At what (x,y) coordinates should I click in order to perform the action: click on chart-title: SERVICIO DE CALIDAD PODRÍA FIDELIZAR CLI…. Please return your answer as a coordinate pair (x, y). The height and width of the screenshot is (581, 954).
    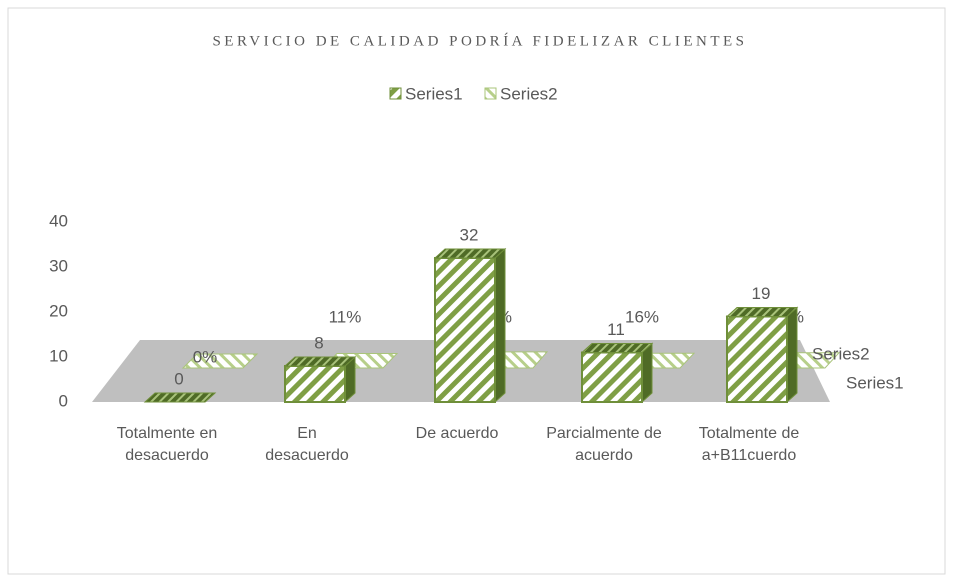
    Looking at the image, I should click on (479, 40).